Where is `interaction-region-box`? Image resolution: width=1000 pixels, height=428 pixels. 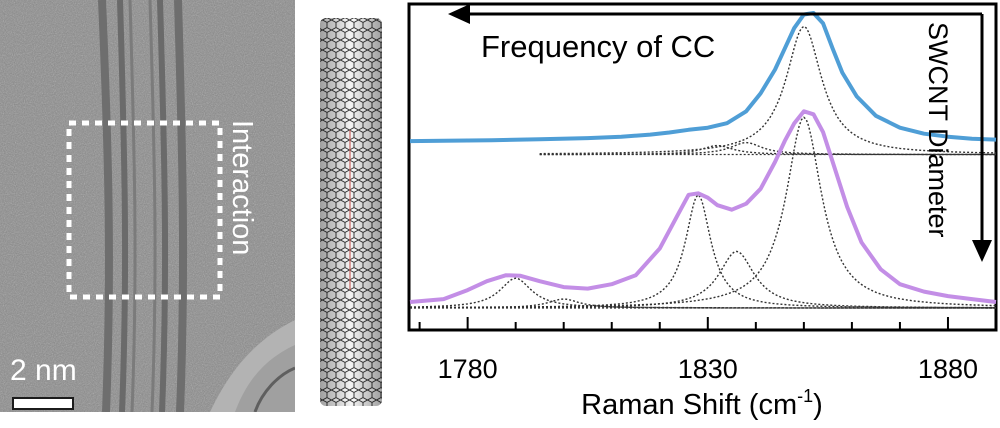 interaction-region-box is located at coordinates (144, 210).